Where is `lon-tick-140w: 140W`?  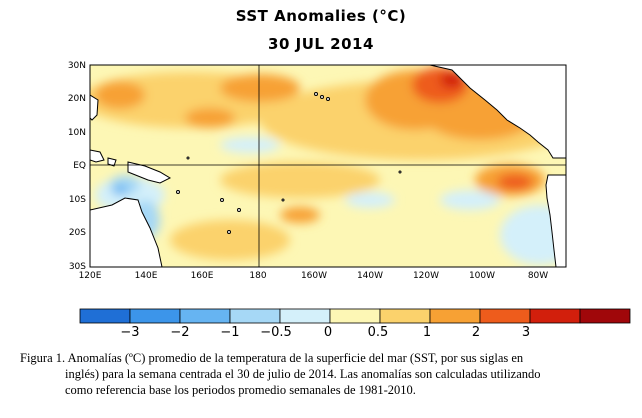
lon-tick-140w: 140W is located at coordinates (370, 276).